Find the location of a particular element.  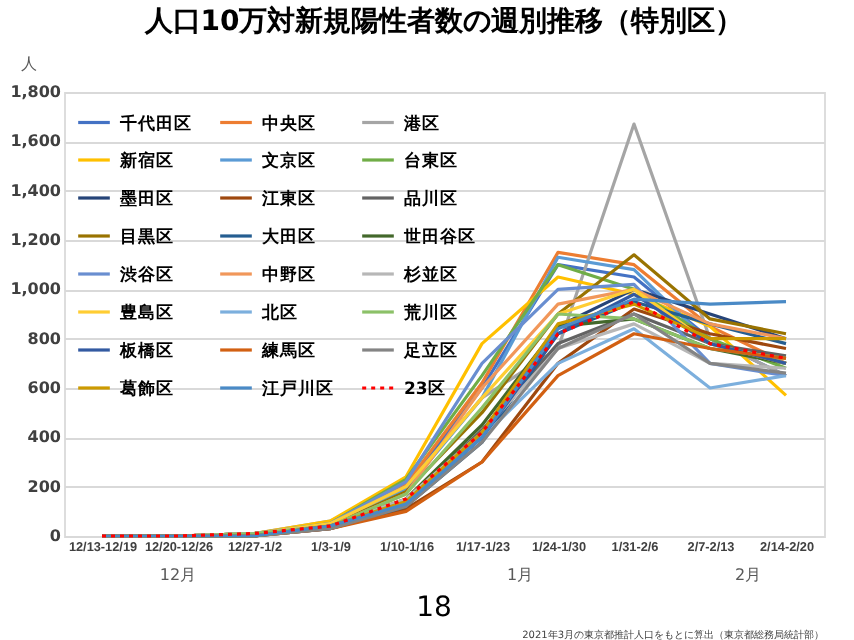

legend-label: 北区 is located at coordinates (279, 313).